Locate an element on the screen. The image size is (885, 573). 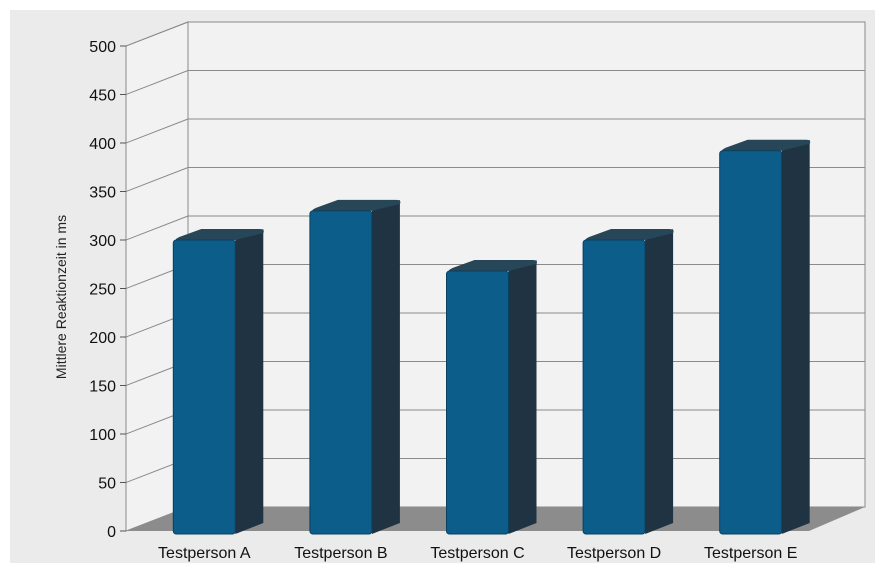
y-tick-label: 200 is located at coordinates (102, 338).